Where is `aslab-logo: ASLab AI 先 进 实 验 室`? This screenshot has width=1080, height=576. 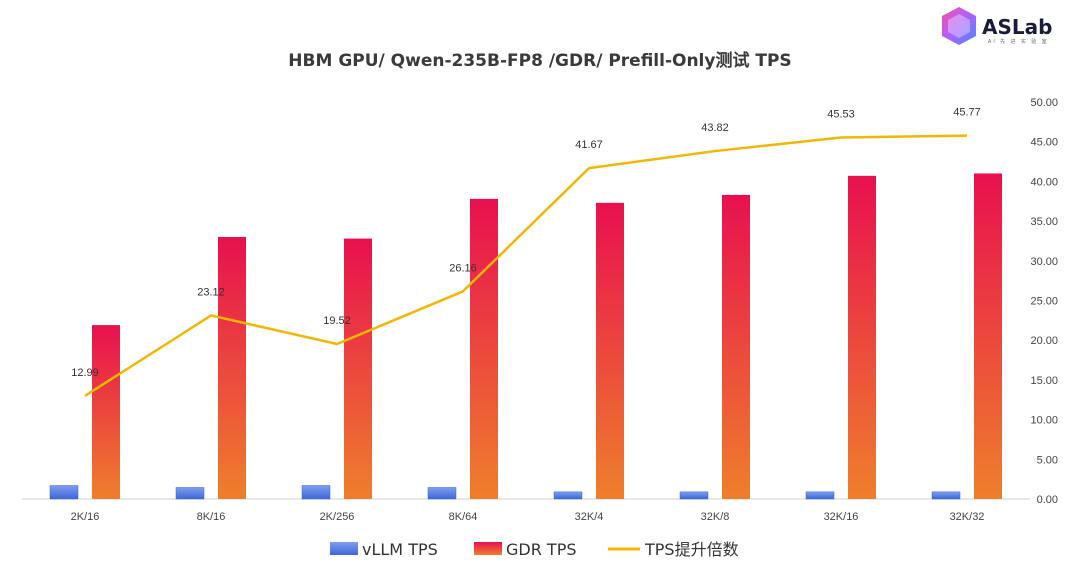
aslab-logo: ASLab AI 先 进 实 验 室 is located at coordinates (997, 26).